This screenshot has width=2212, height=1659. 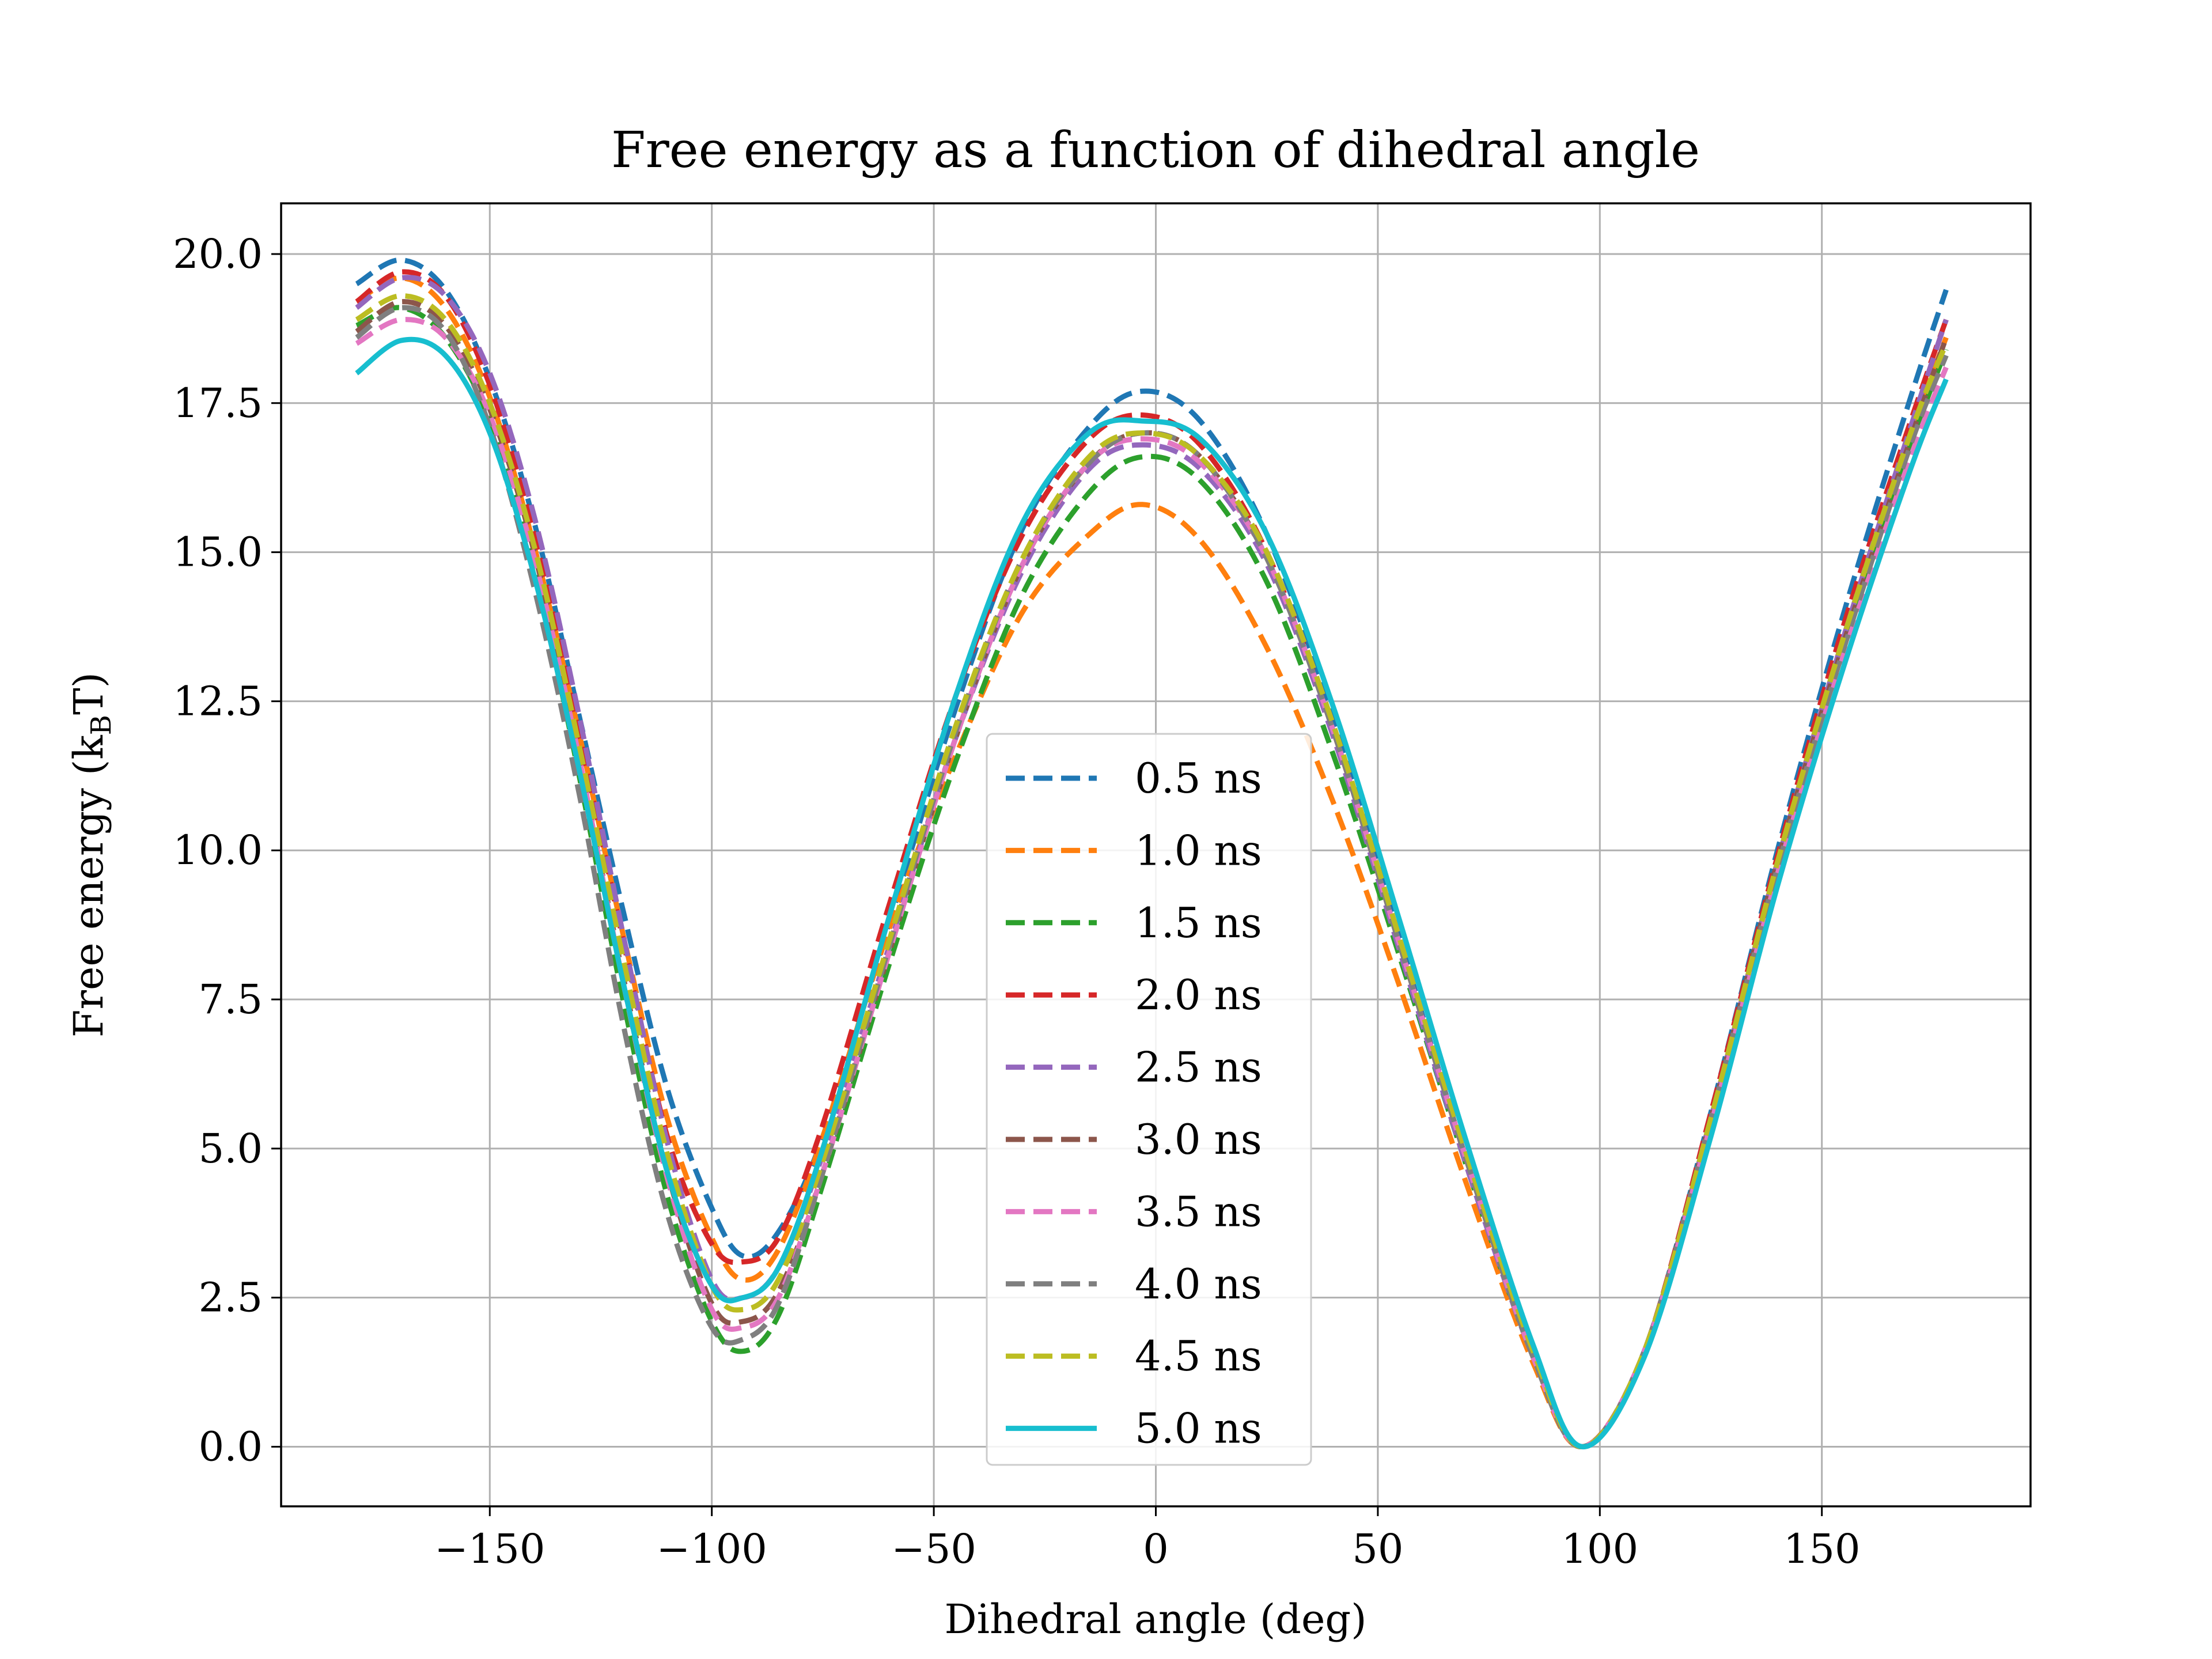 I want to click on legend-label: 1.5 ns, so click(x=1198, y=923).